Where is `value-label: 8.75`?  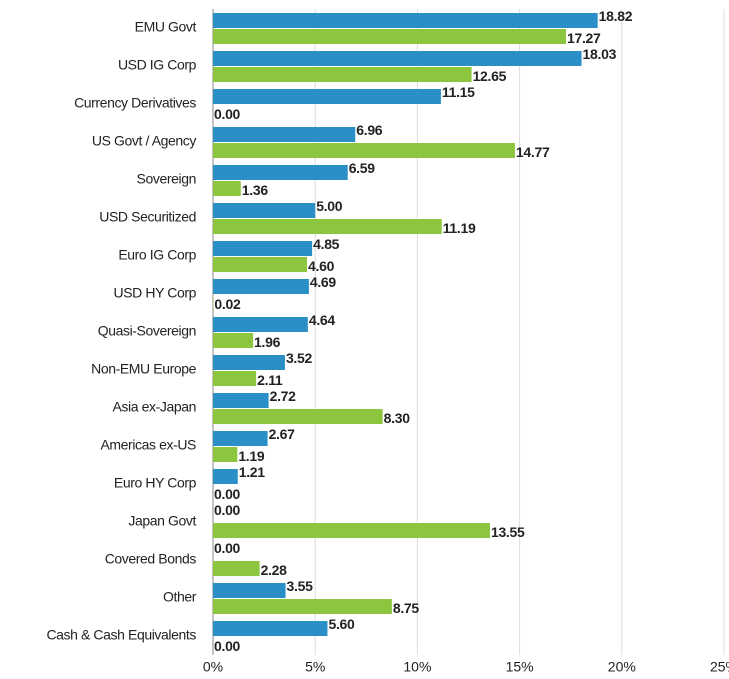 value-label: 8.75 is located at coordinates (406, 608).